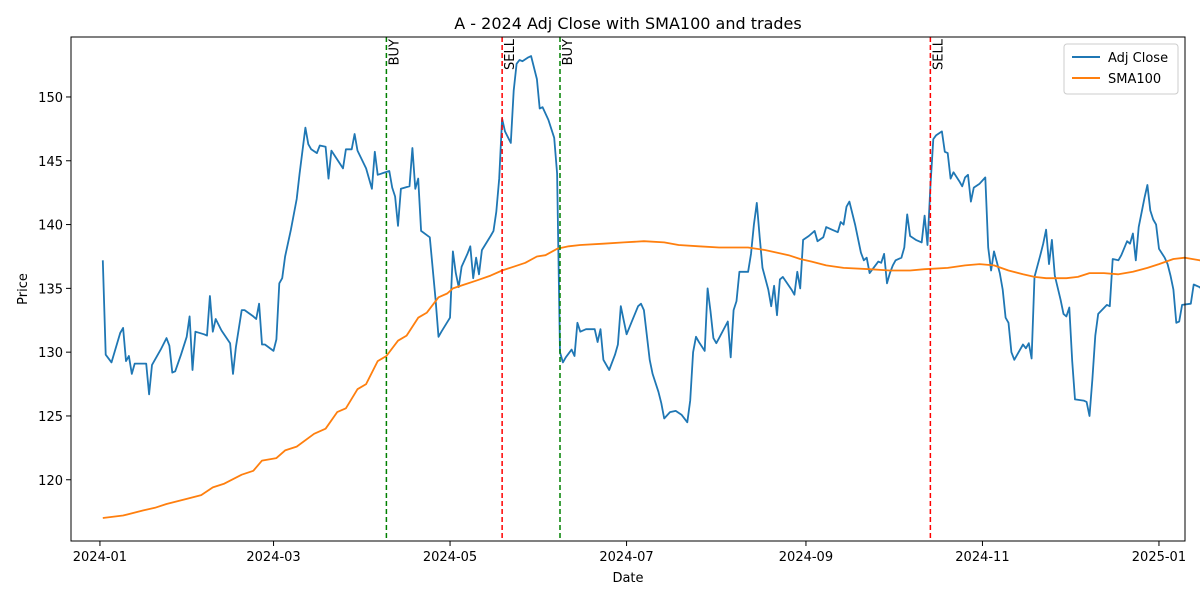 The height and width of the screenshot is (600, 1200). I want to click on y-axis: 120 125 130 135 140 145 150, so click(54, 290).